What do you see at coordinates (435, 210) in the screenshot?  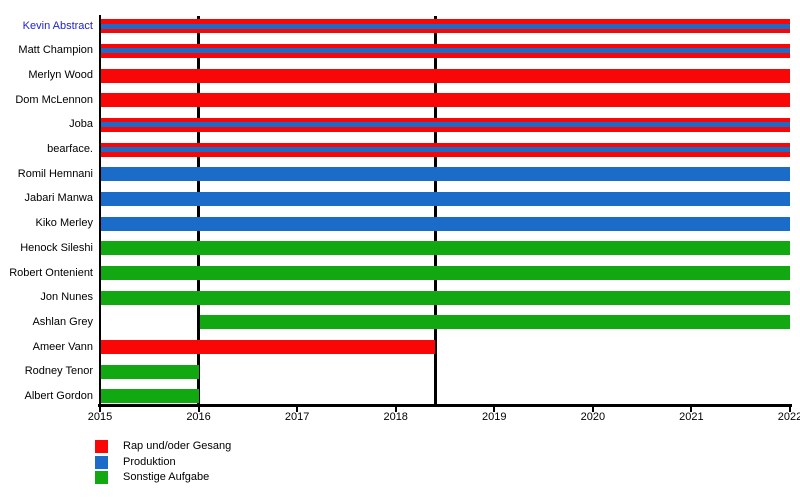 I see `milestone-line-2018.4` at bounding box center [435, 210].